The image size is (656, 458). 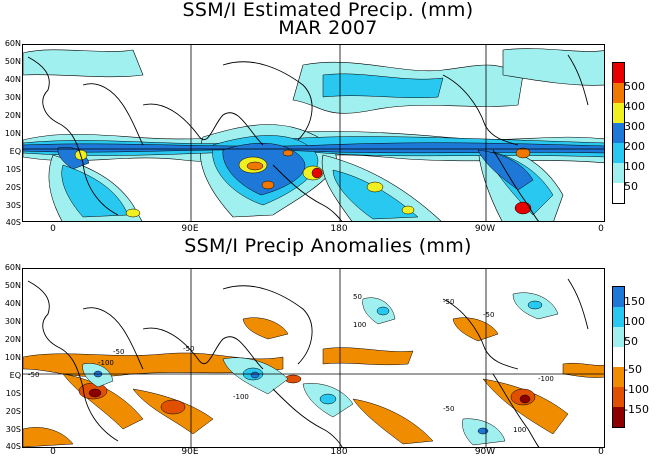 I want to click on anomaly-legend-label: 150, so click(x=634, y=301).